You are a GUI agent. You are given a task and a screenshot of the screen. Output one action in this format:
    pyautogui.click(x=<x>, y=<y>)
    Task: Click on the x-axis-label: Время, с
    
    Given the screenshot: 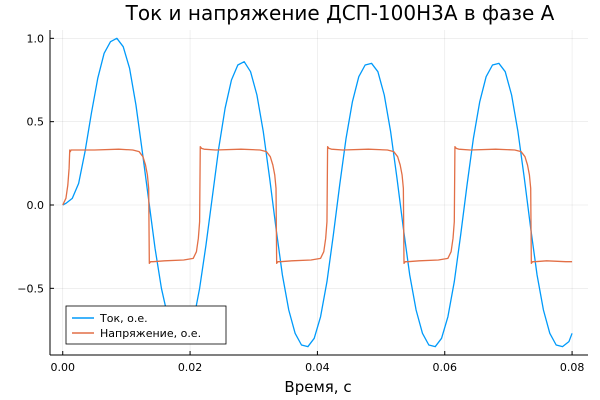 What is the action you would take?
    pyautogui.click(x=317, y=387)
    